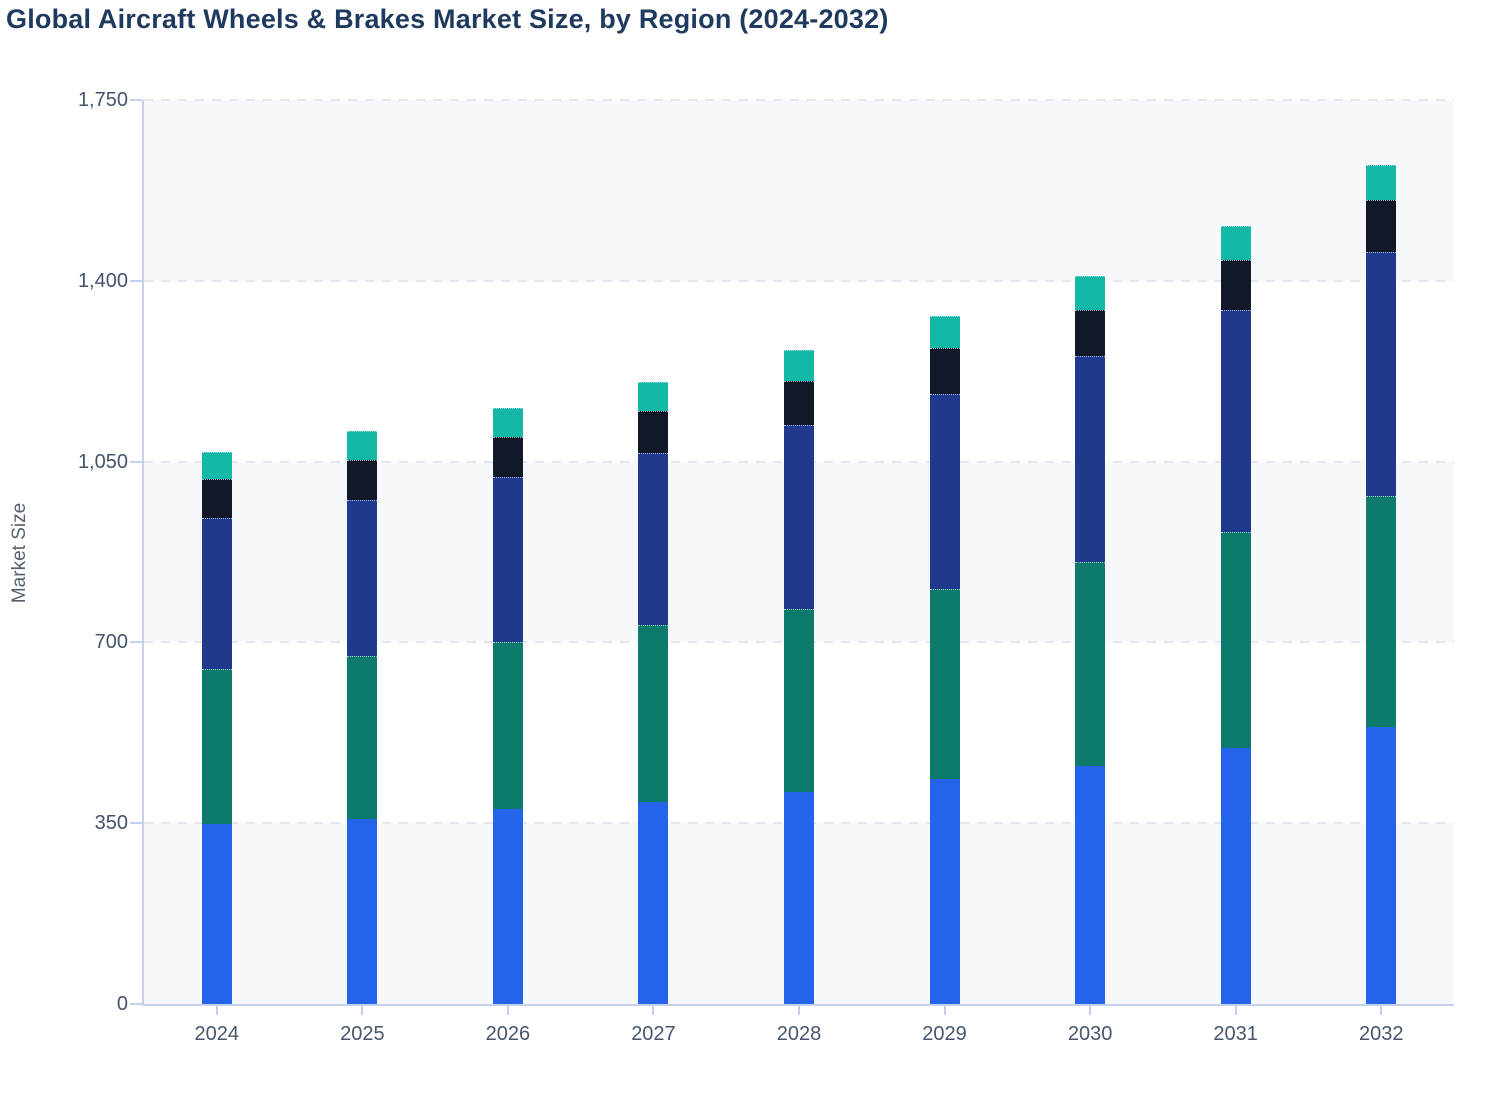 This screenshot has height=1120, width=1508. What do you see at coordinates (102, 100) in the screenshot?
I see `y-tick-label: 1,750` at bounding box center [102, 100].